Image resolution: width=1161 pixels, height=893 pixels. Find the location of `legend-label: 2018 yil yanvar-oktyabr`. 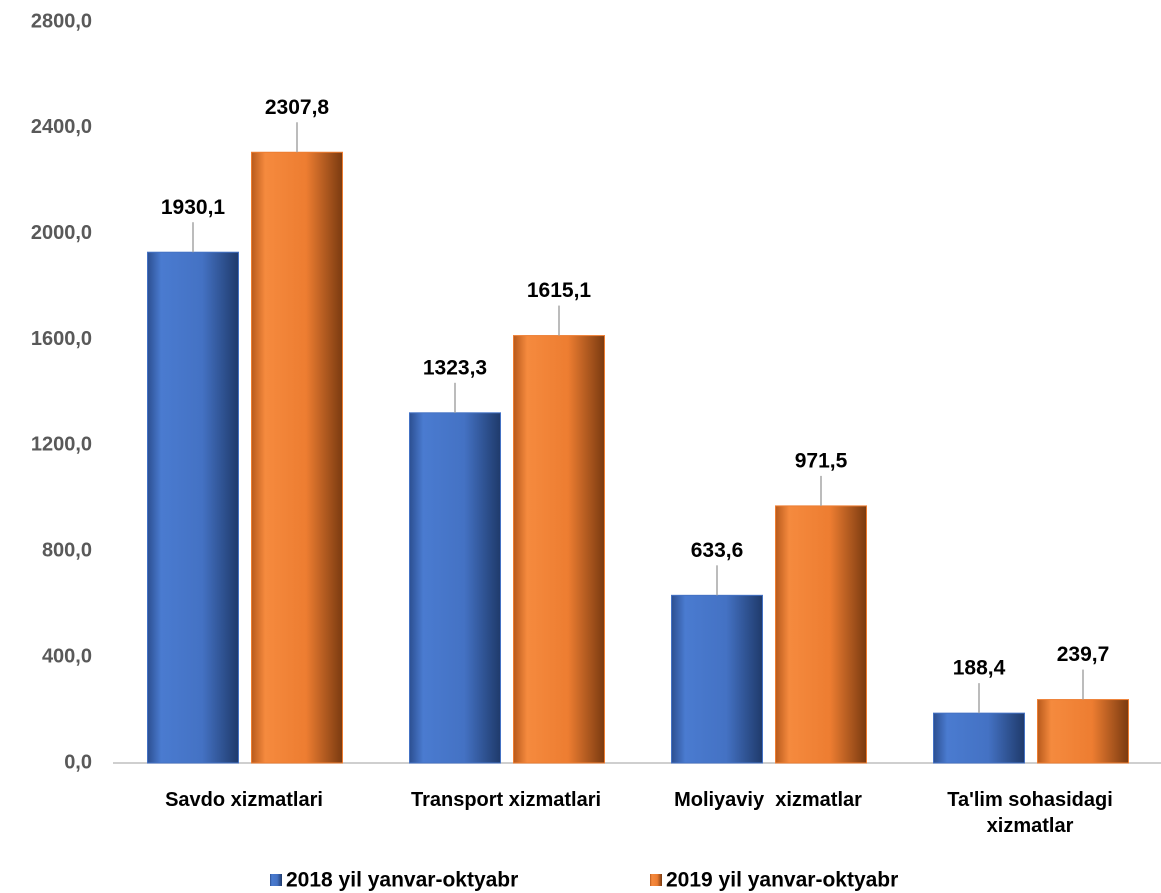

legend-label: 2018 yil yanvar-oktyabr is located at coordinates (402, 880).